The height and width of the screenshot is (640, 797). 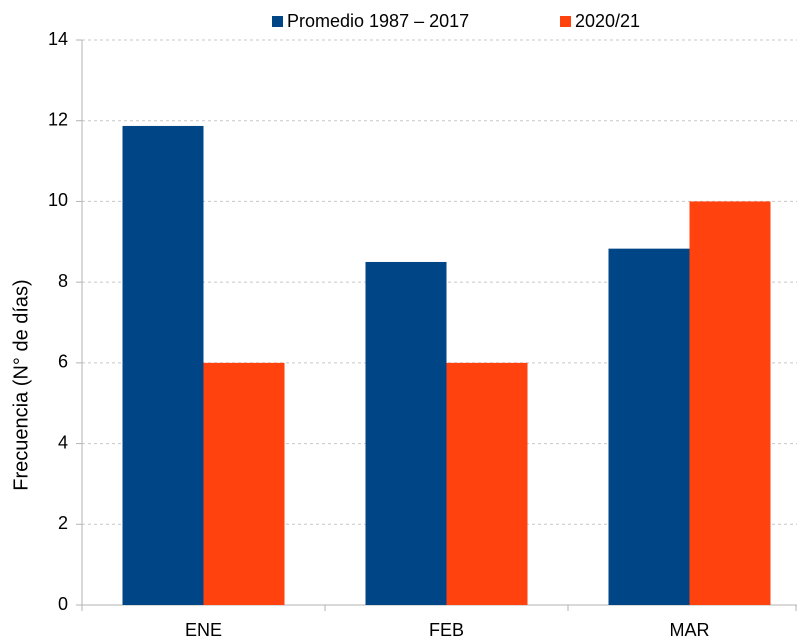 I want to click on y-tick-label: 10, so click(x=58, y=200).